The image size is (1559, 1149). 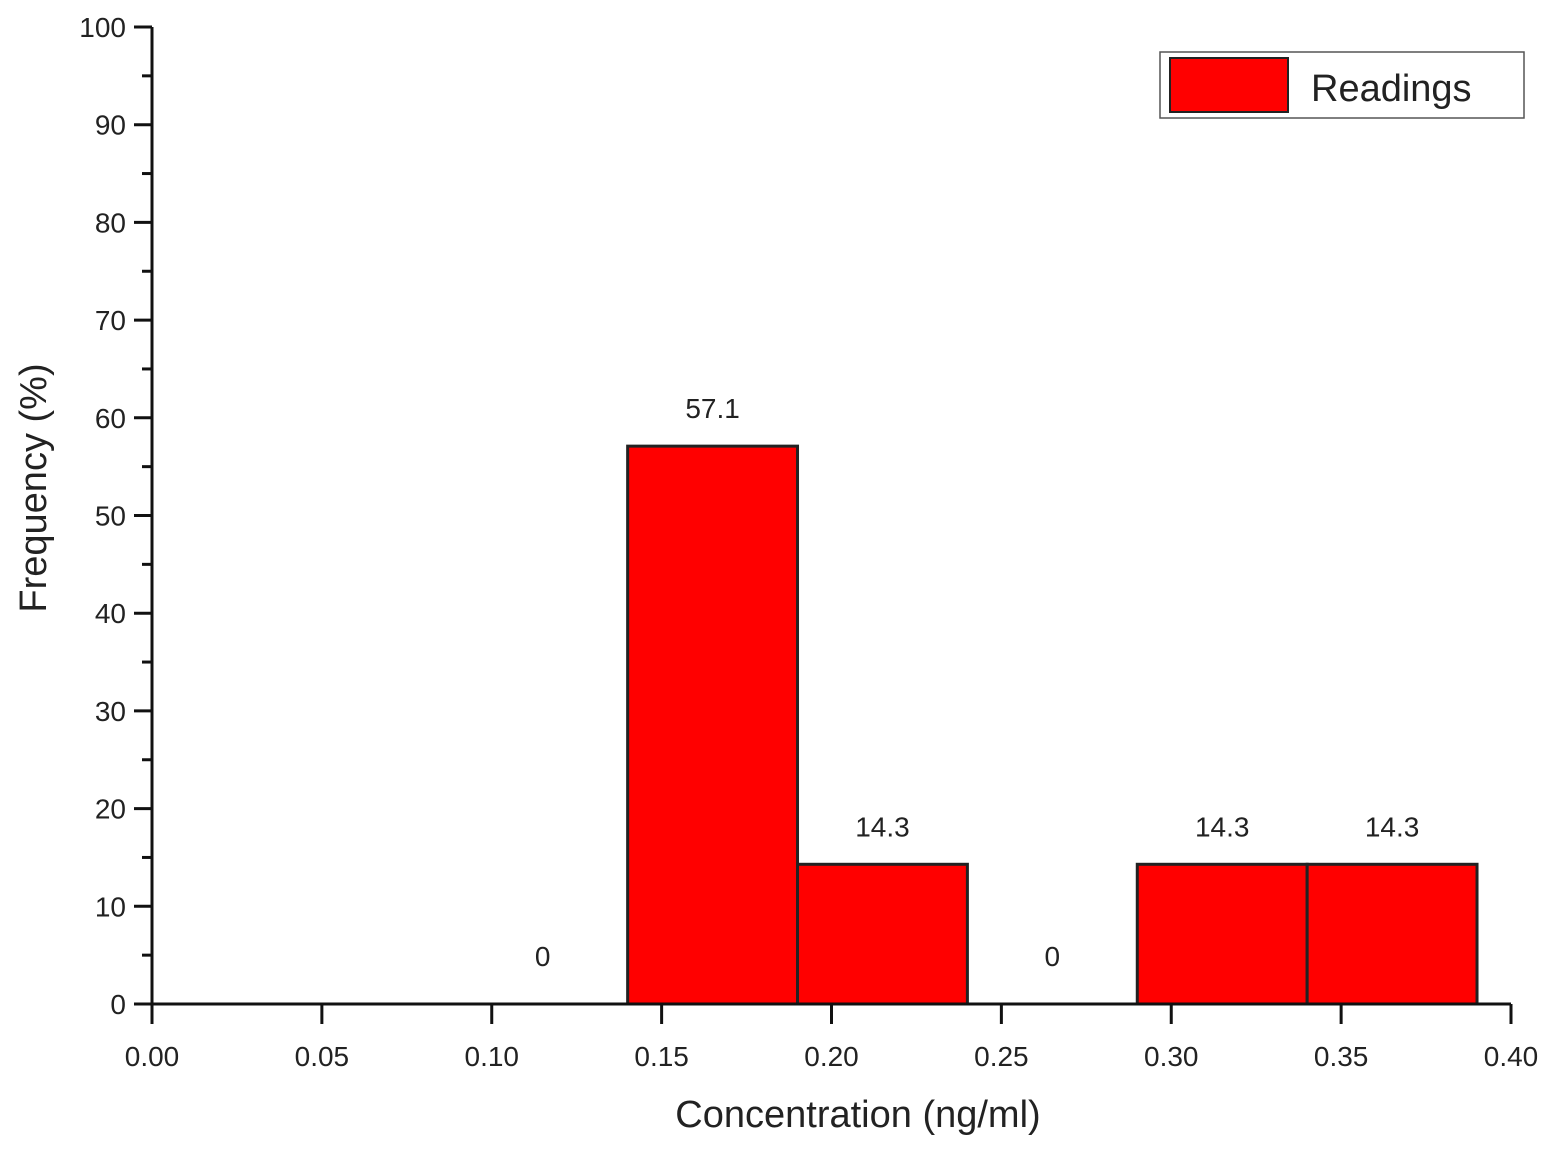 What do you see at coordinates (110, 516) in the screenshot?
I see `y-tick-label: 50` at bounding box center [110, 516].